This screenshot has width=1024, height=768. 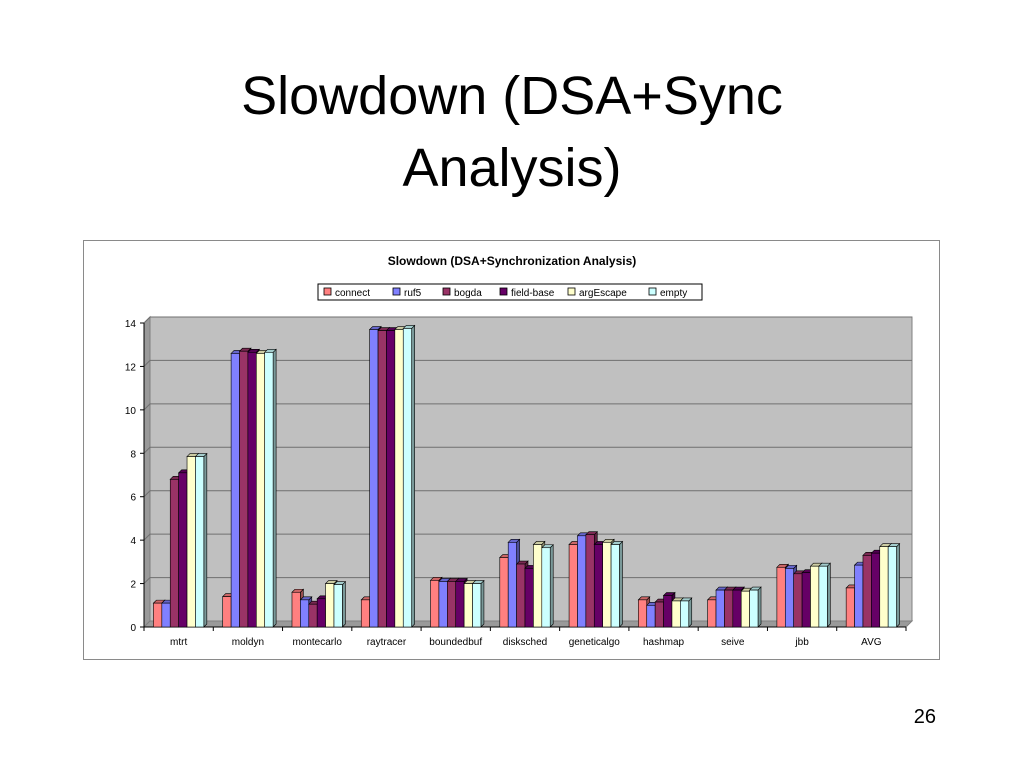 What do you see at coordinates (590, 581) in the screenshot?
I see `bar-bogda-geneticalgo` at bounding box center [590, 581].